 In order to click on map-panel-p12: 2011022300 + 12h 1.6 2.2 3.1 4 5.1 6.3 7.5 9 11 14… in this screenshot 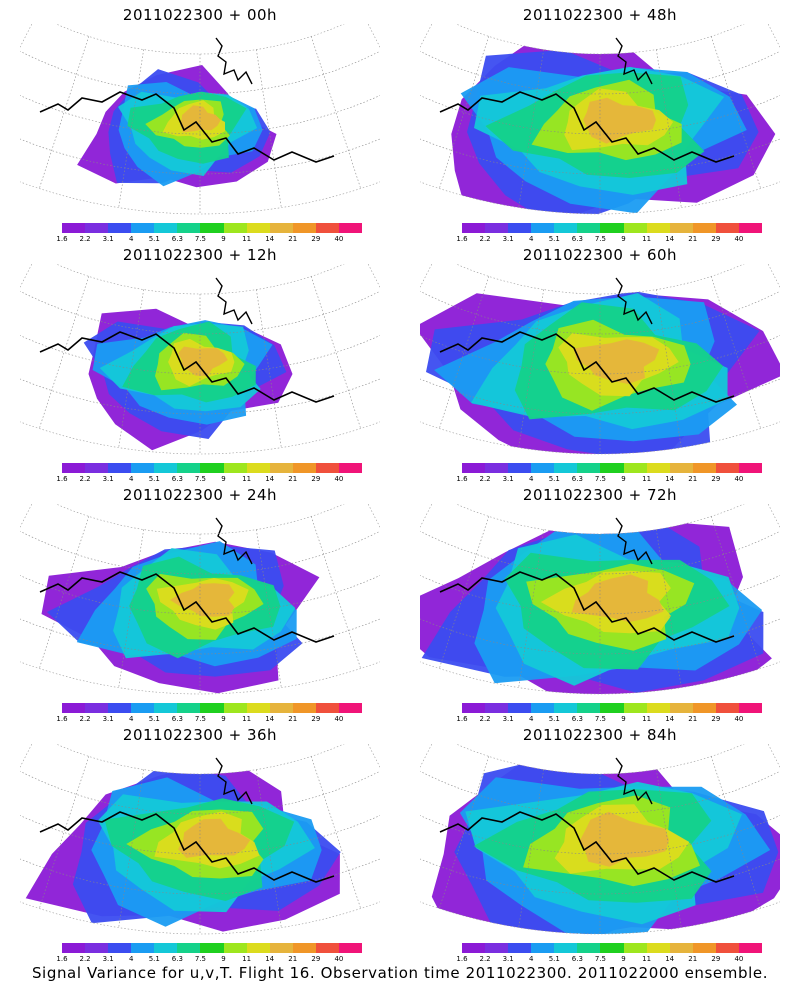, I will do `click(200, 361)`.